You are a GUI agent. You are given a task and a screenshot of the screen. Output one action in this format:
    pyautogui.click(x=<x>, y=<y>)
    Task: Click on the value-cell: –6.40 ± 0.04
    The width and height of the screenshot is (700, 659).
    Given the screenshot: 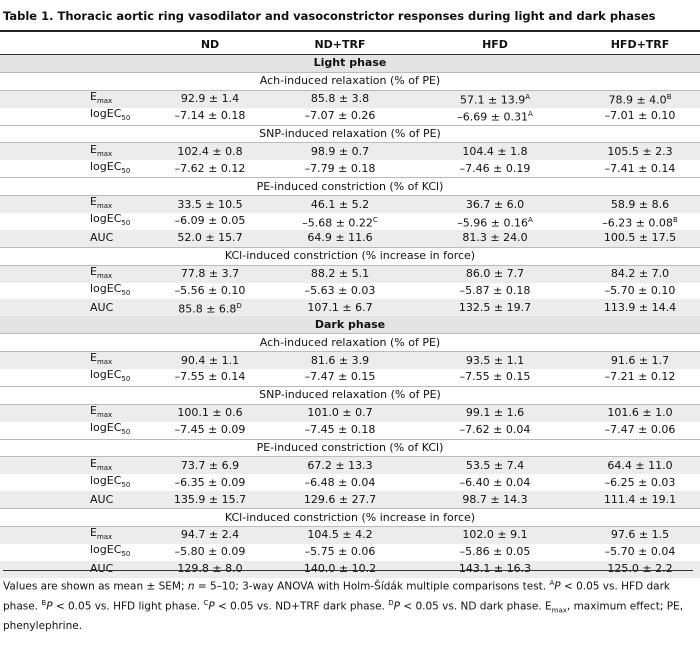 What is the action you would take?
    pyautogui.click(x=495, y=482)
    